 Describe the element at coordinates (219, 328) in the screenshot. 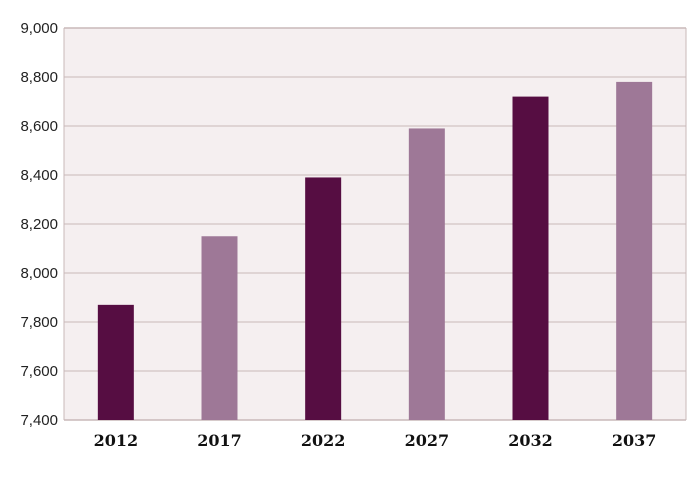

I see `bar-2017` at that location.